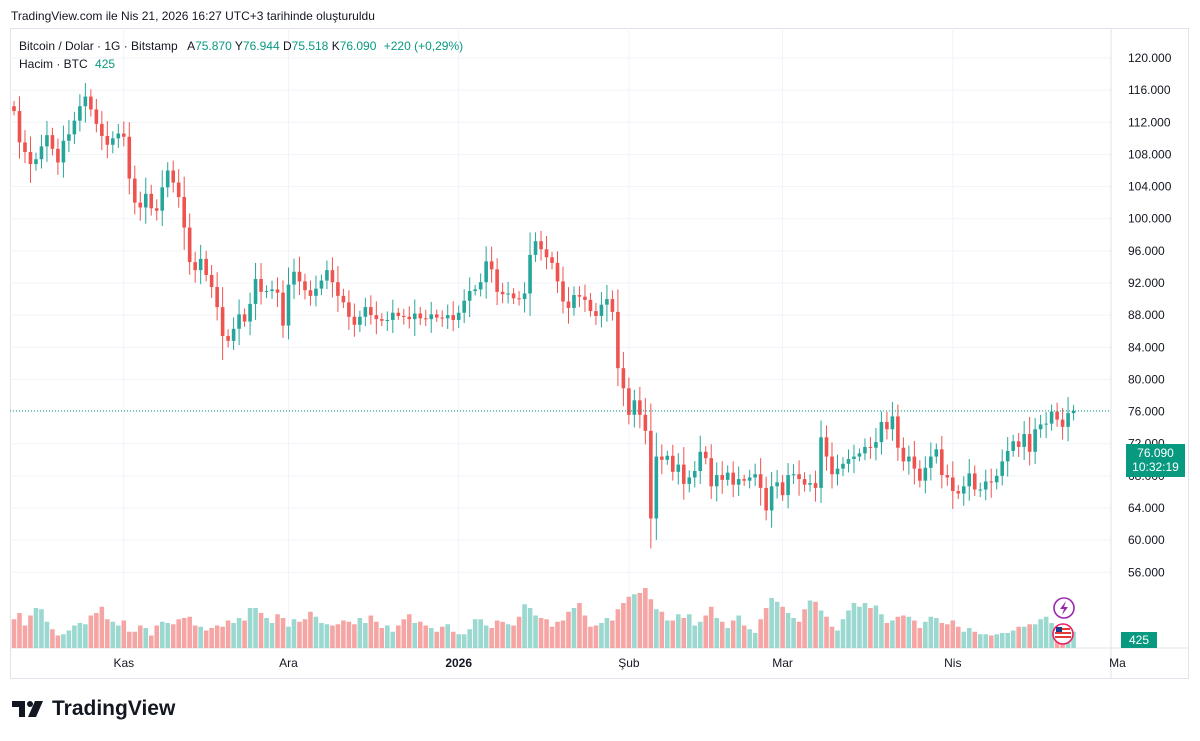 Image resolution: width=1200 pixels, height=741 pixels. Describe the element at coordinates (53, 64) in the screenshot. I see `legend-volume-label: Hacim · BTC` at that location.